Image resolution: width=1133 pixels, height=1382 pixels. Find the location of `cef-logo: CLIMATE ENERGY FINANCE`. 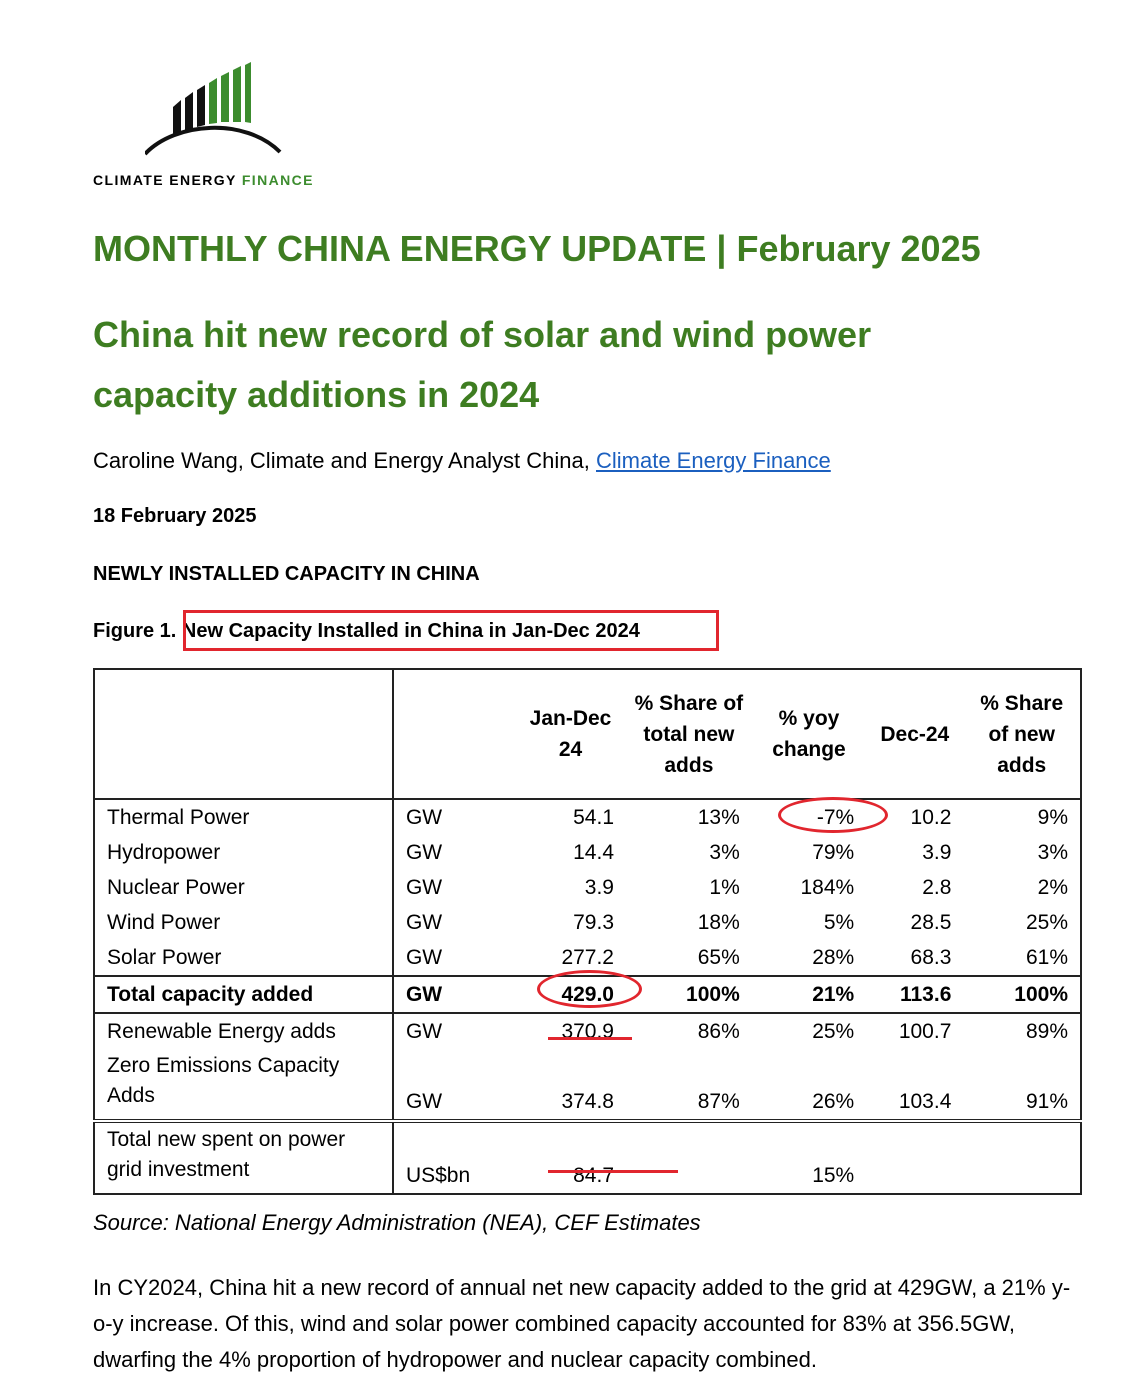

cef-logo: CLIMATE ENERGY FINANCE is located at coordinates (218, 127).